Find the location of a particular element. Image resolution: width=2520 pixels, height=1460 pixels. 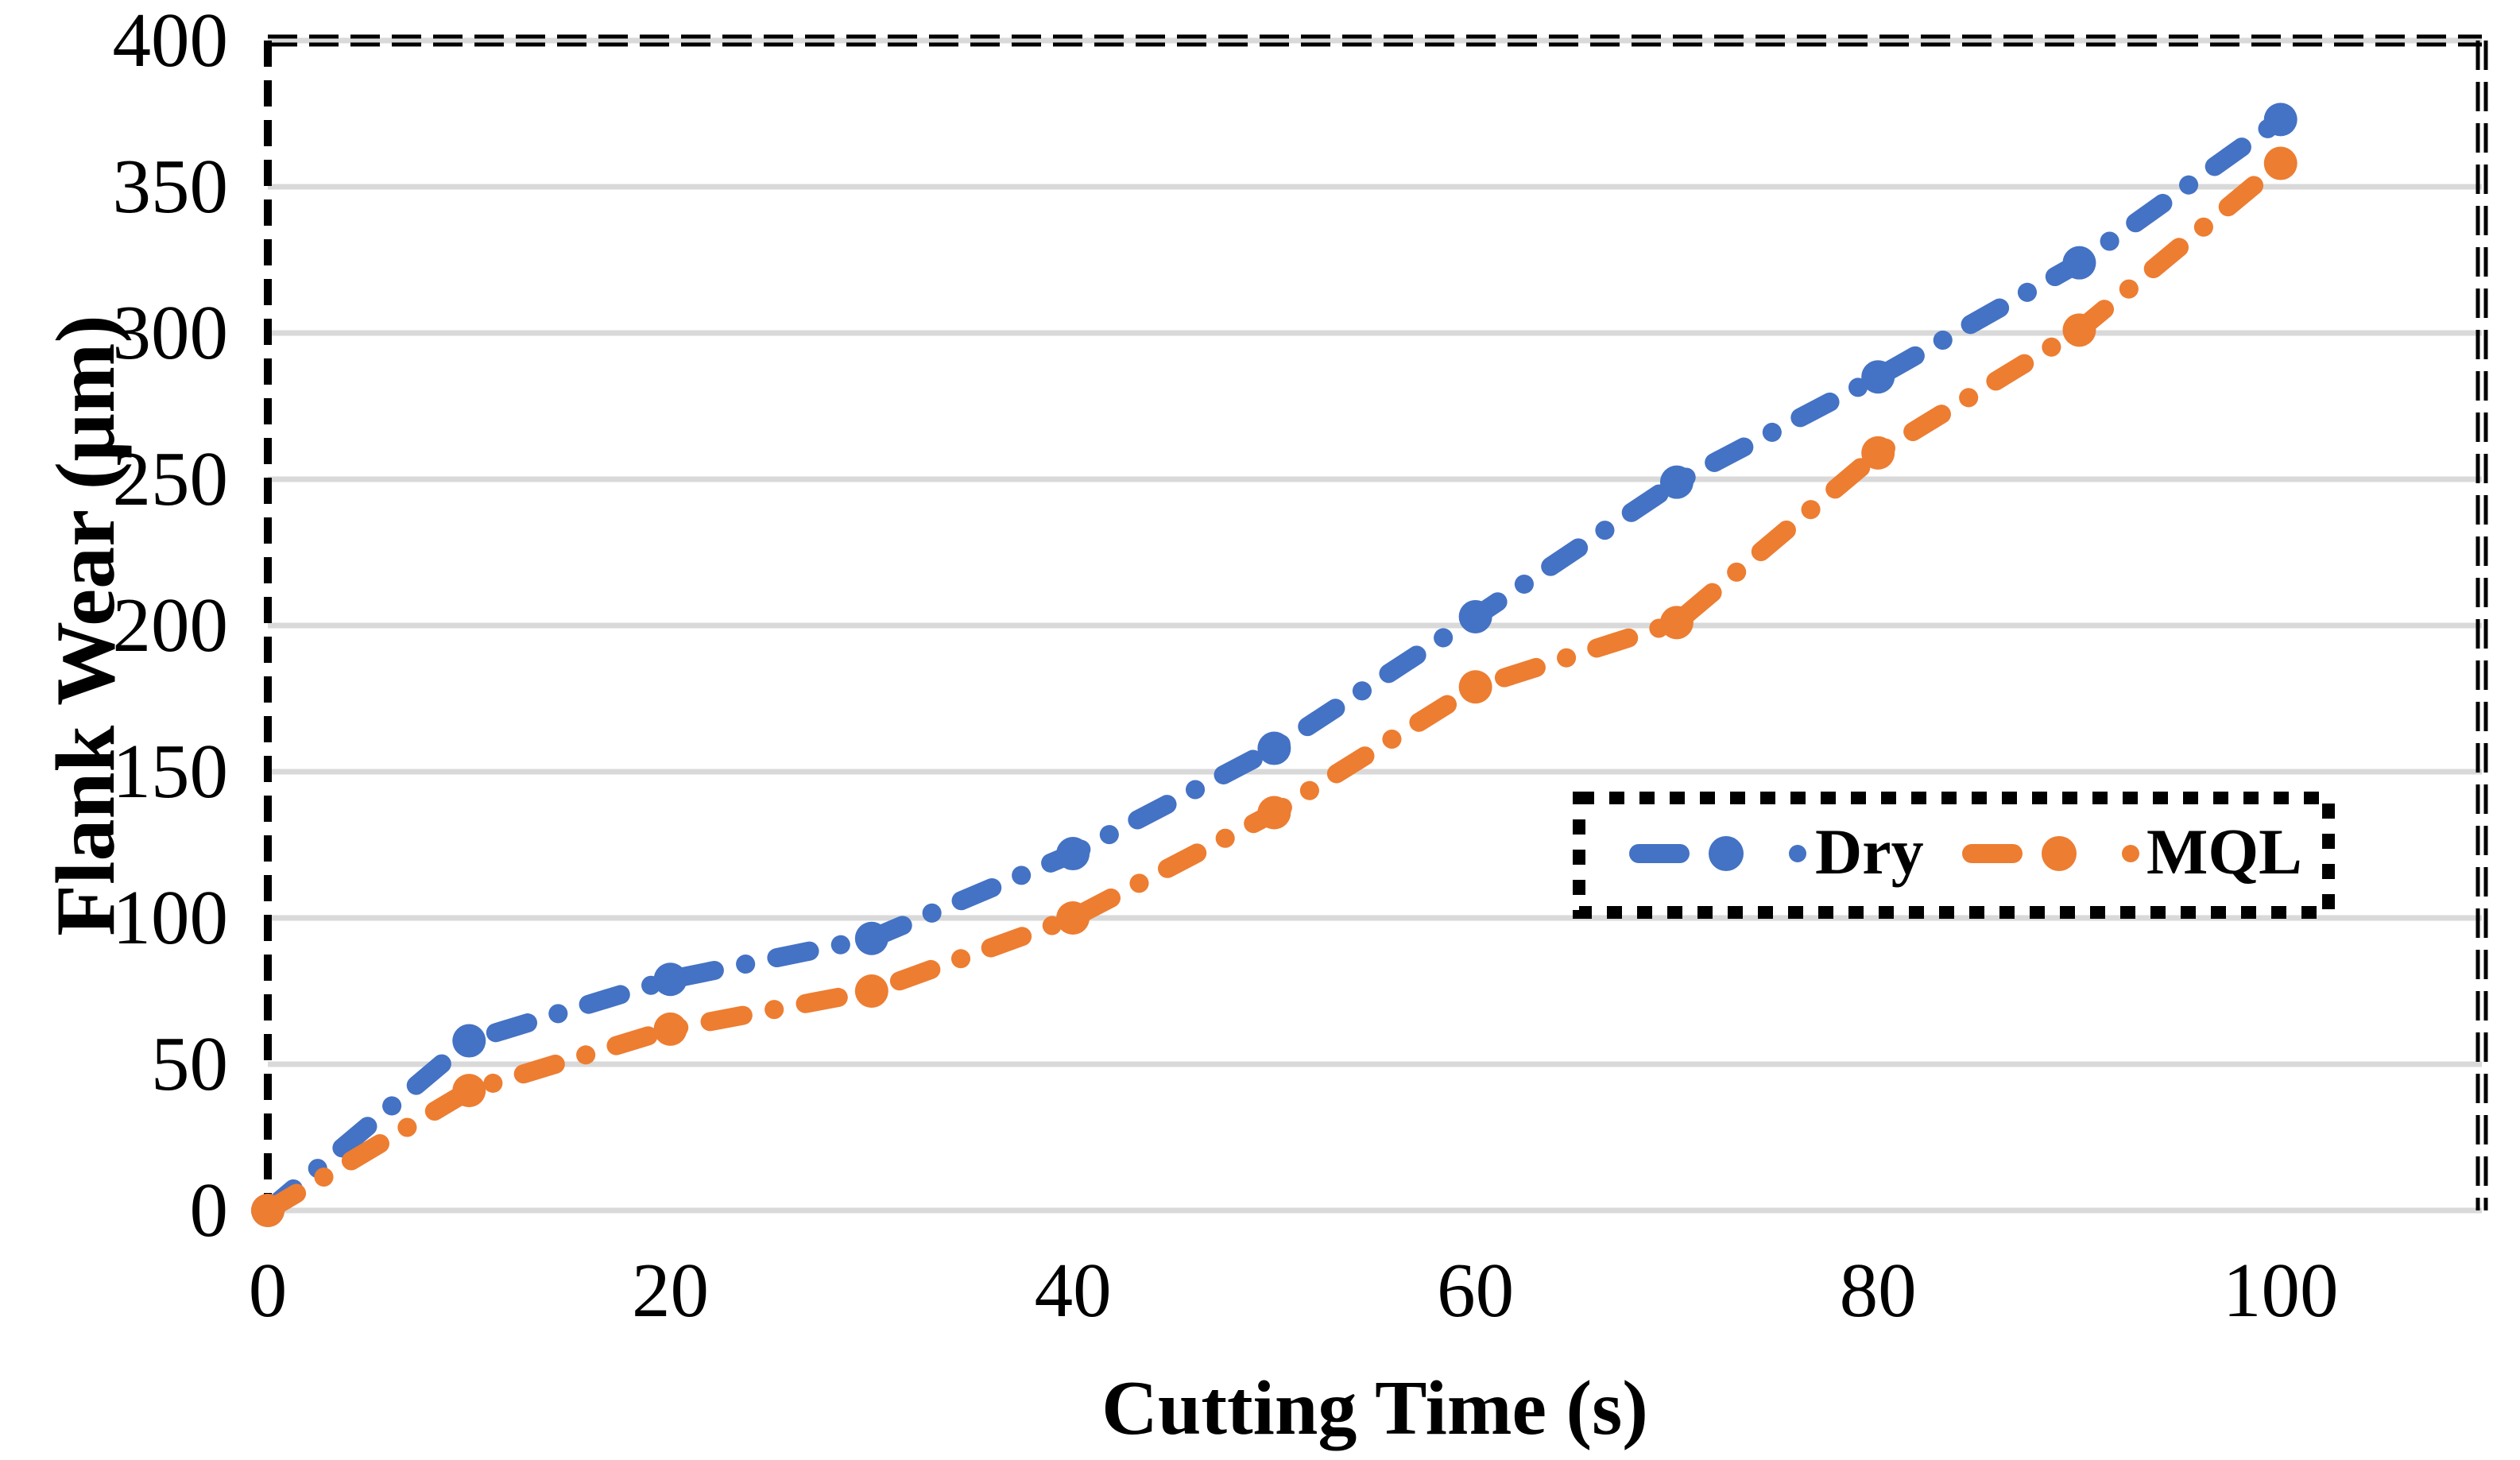

legend-label-mql: MQL is located at coordinates (2224, 851).